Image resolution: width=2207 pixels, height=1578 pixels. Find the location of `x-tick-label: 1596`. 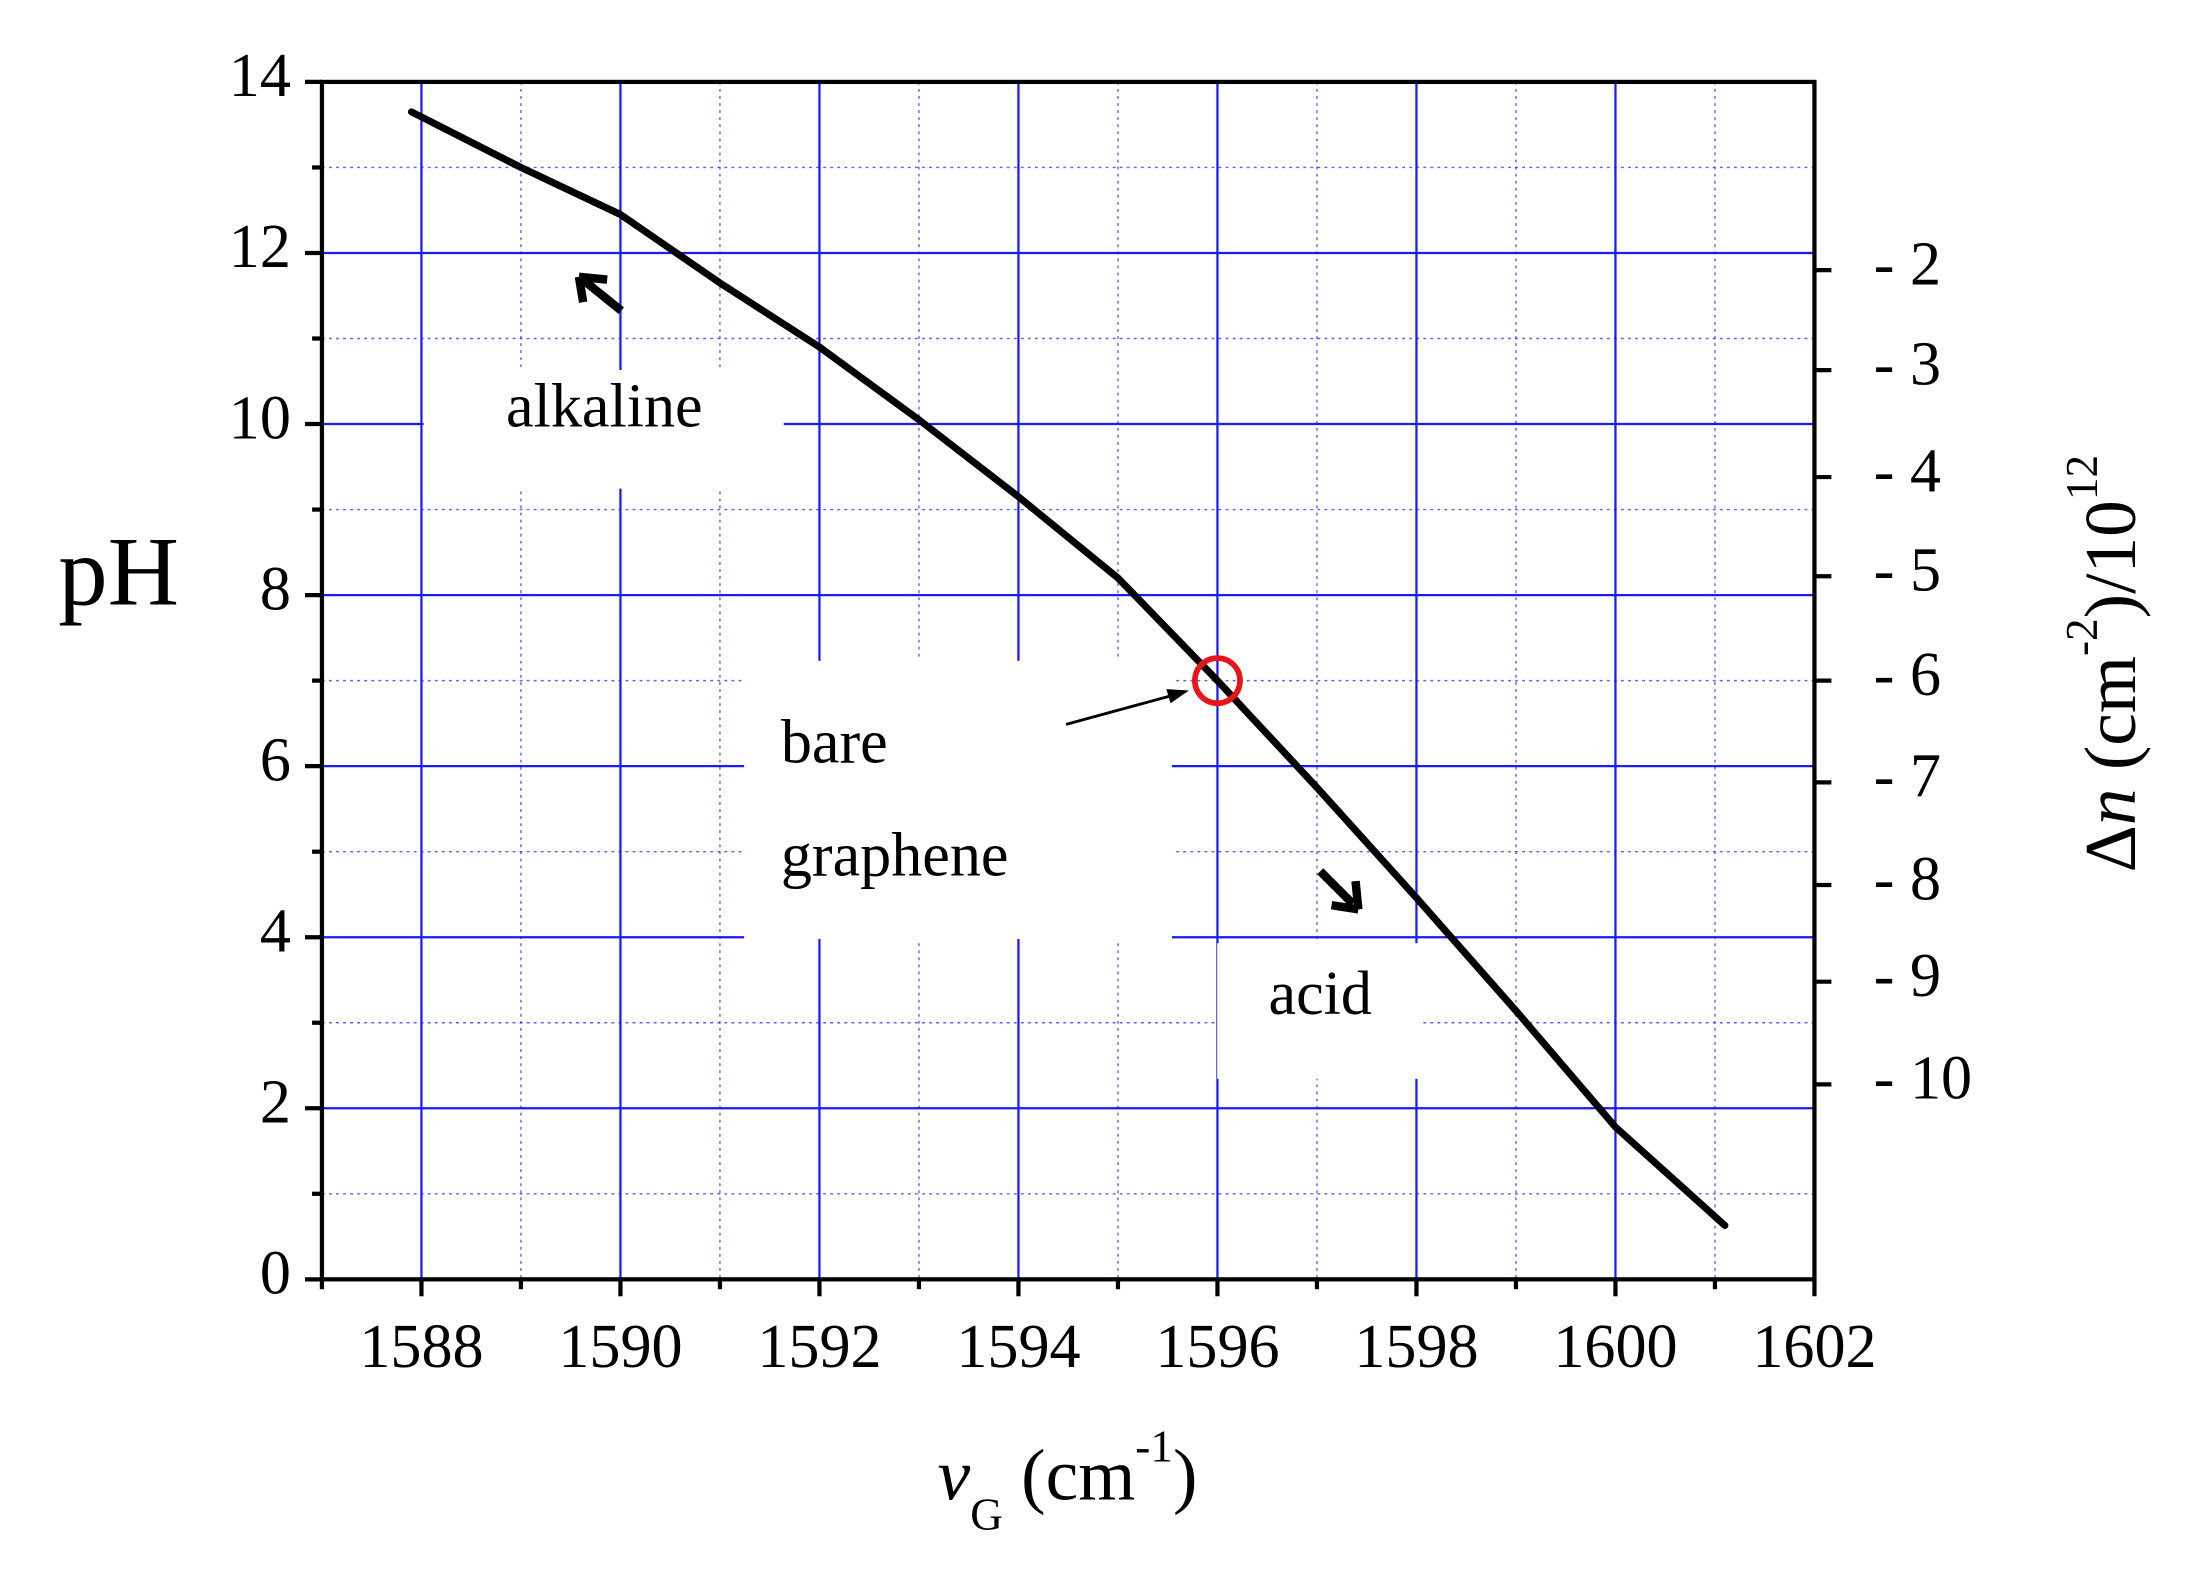

x-tick-label: 1596 is located at coordinates (1217, 1347).